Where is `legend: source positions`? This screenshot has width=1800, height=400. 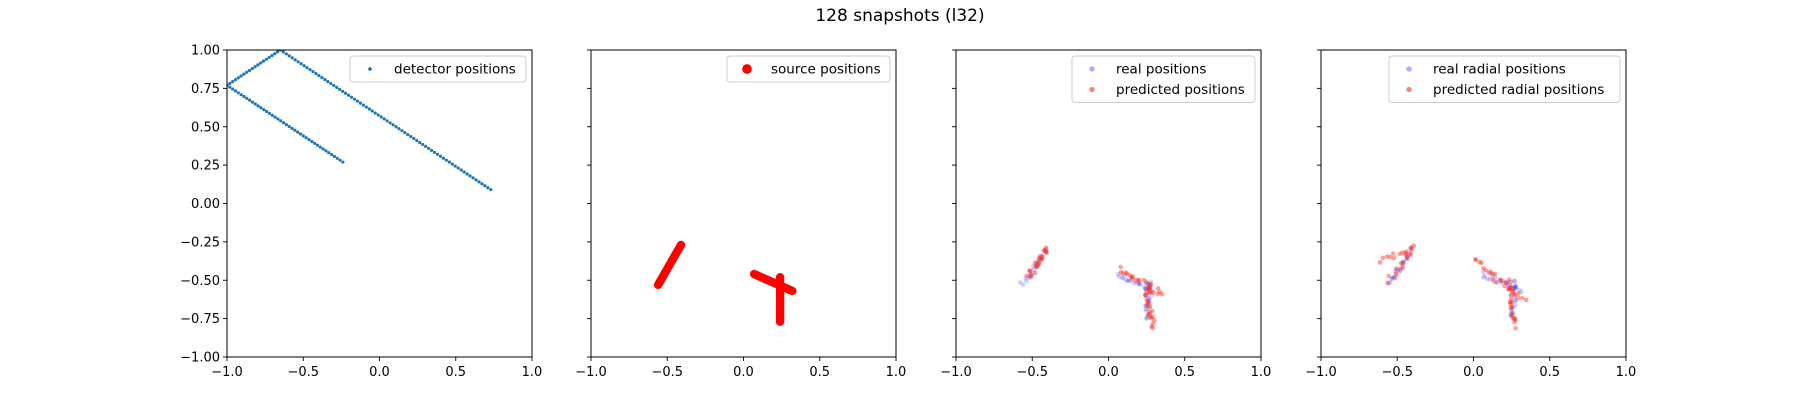
legend: source positions is located at coordinates (808, 69).